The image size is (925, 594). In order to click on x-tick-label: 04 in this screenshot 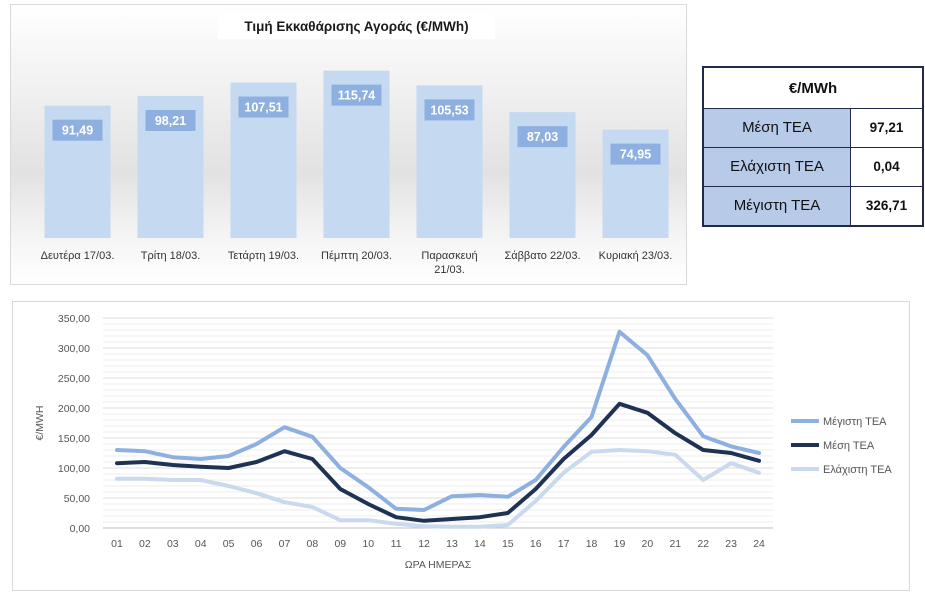, I will do `click(201, 544)`.